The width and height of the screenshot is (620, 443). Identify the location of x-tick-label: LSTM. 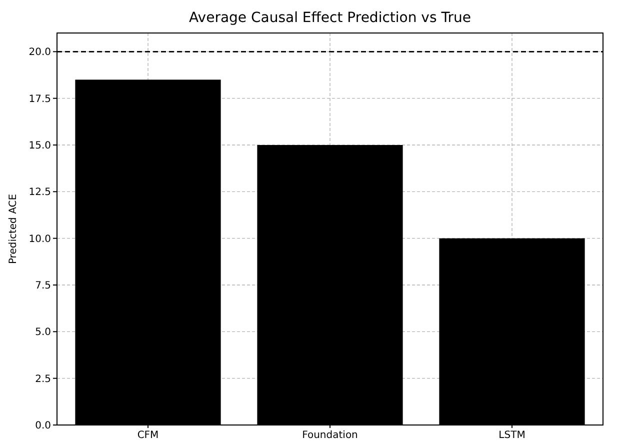
(512, 435).